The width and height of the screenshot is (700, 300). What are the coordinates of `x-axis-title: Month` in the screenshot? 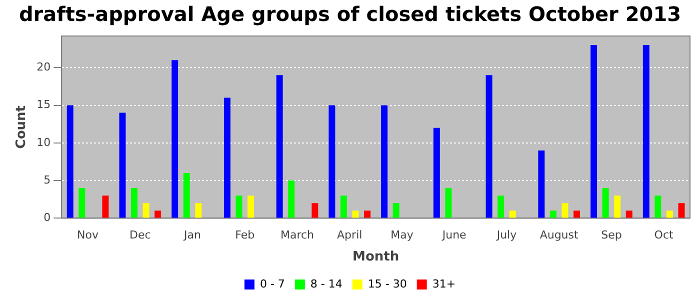 It's located at (376, 257).